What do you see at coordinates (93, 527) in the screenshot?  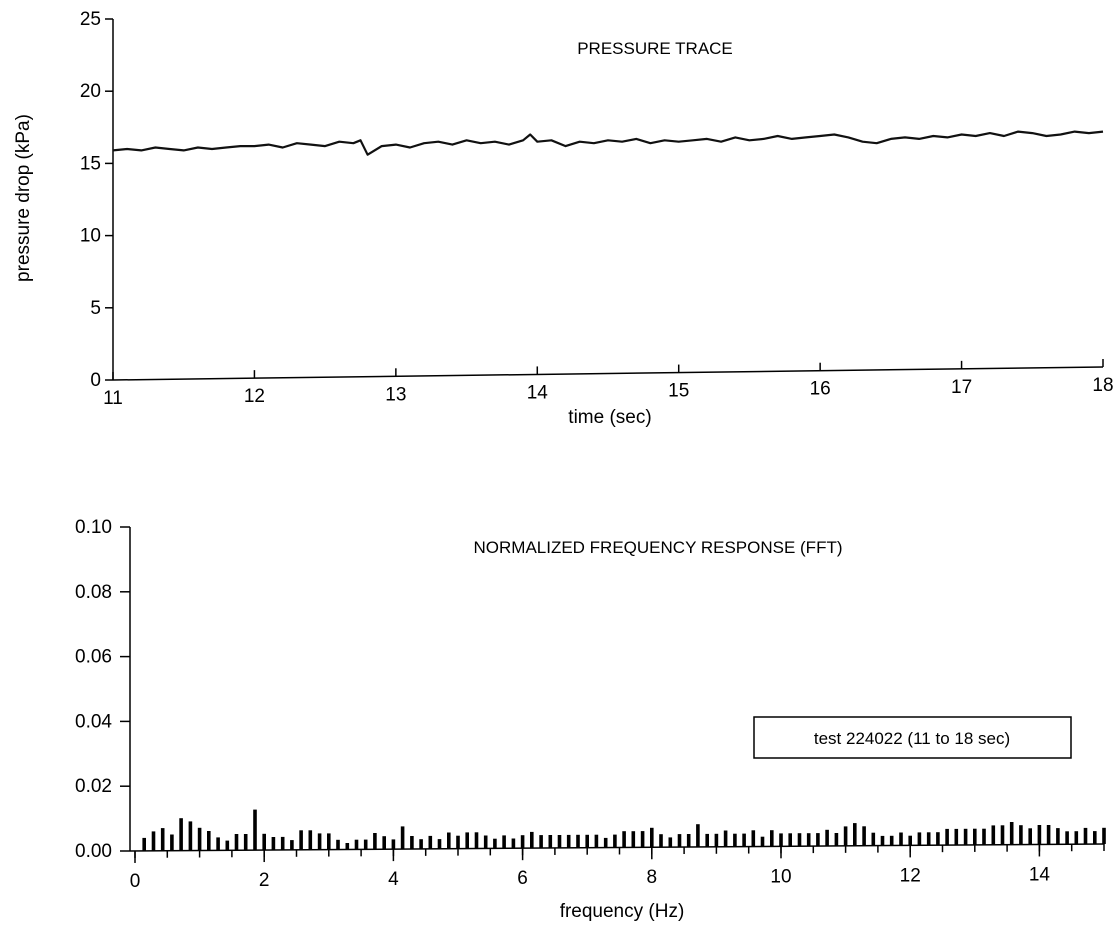 I see `fft-y-tick-label: 0.10` at bounding box center [93, 527].